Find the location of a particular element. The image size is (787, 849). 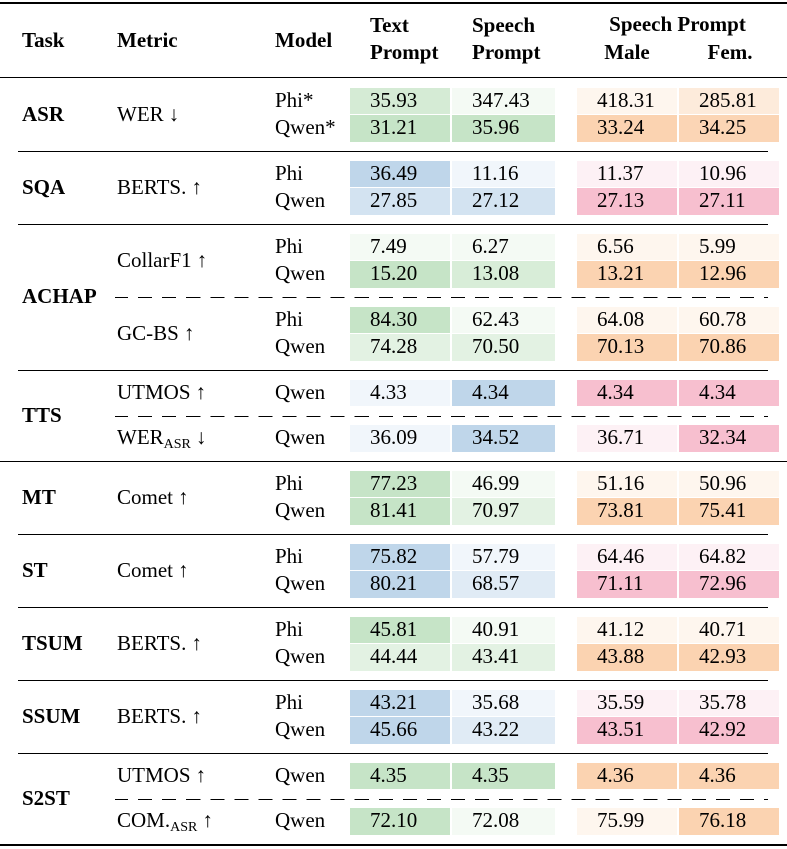

value: 70.13 is located at coordinates (621, 346).